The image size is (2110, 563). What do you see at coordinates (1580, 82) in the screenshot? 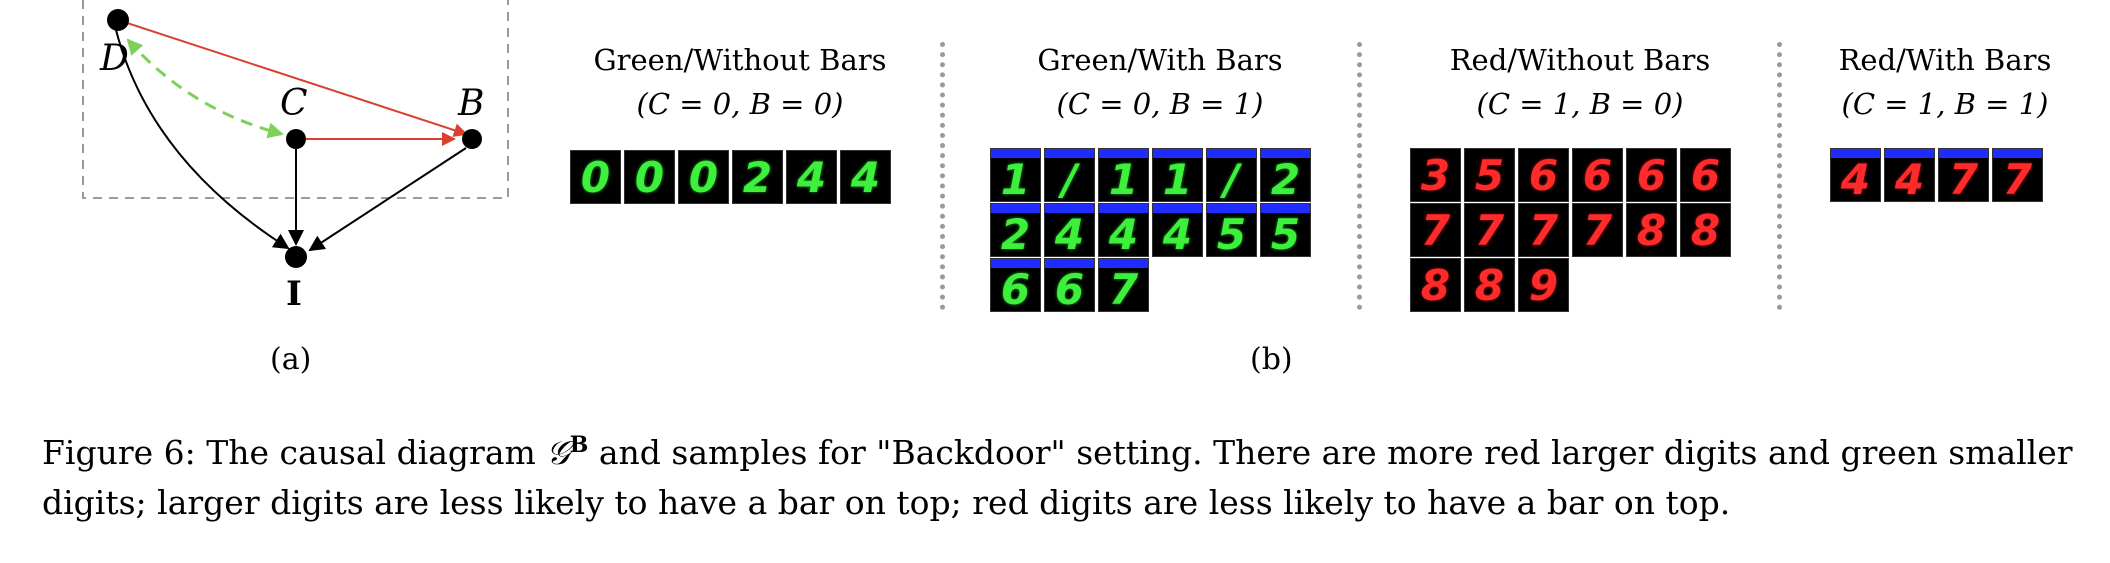
I see `group-title: Red/Without Bars (C = 1, B = 0)` at bounding box center [1580, 82].